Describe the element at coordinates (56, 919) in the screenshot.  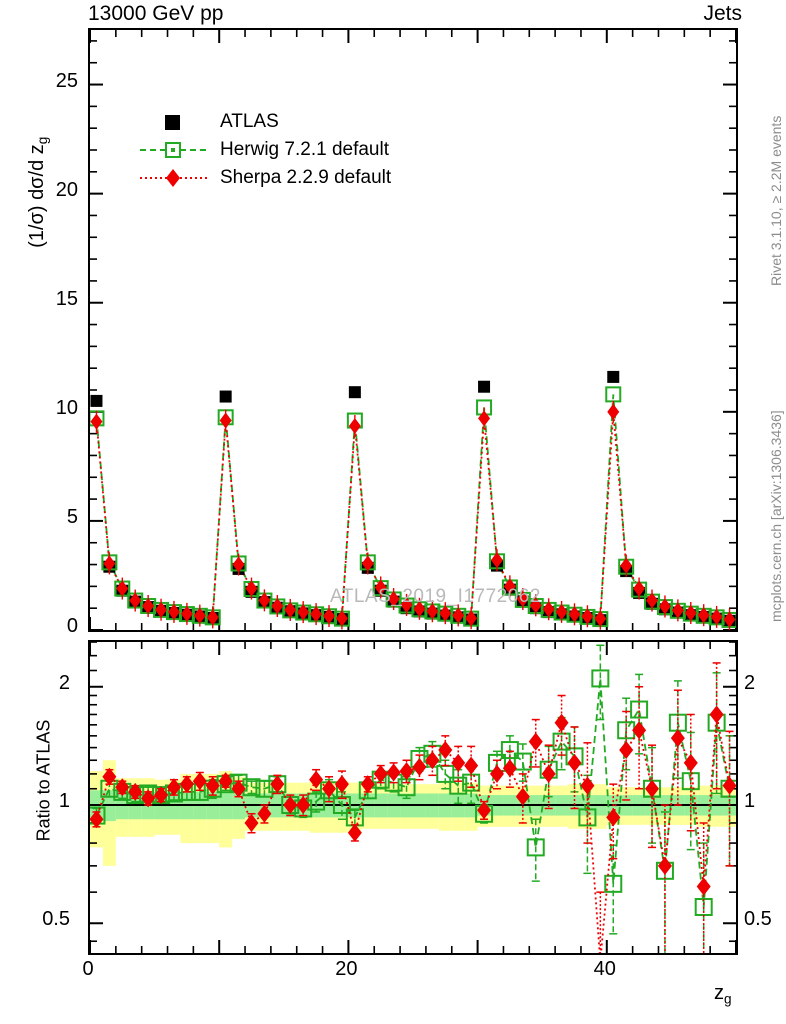
I see `ratio-tick-label: 0.5` at that location.